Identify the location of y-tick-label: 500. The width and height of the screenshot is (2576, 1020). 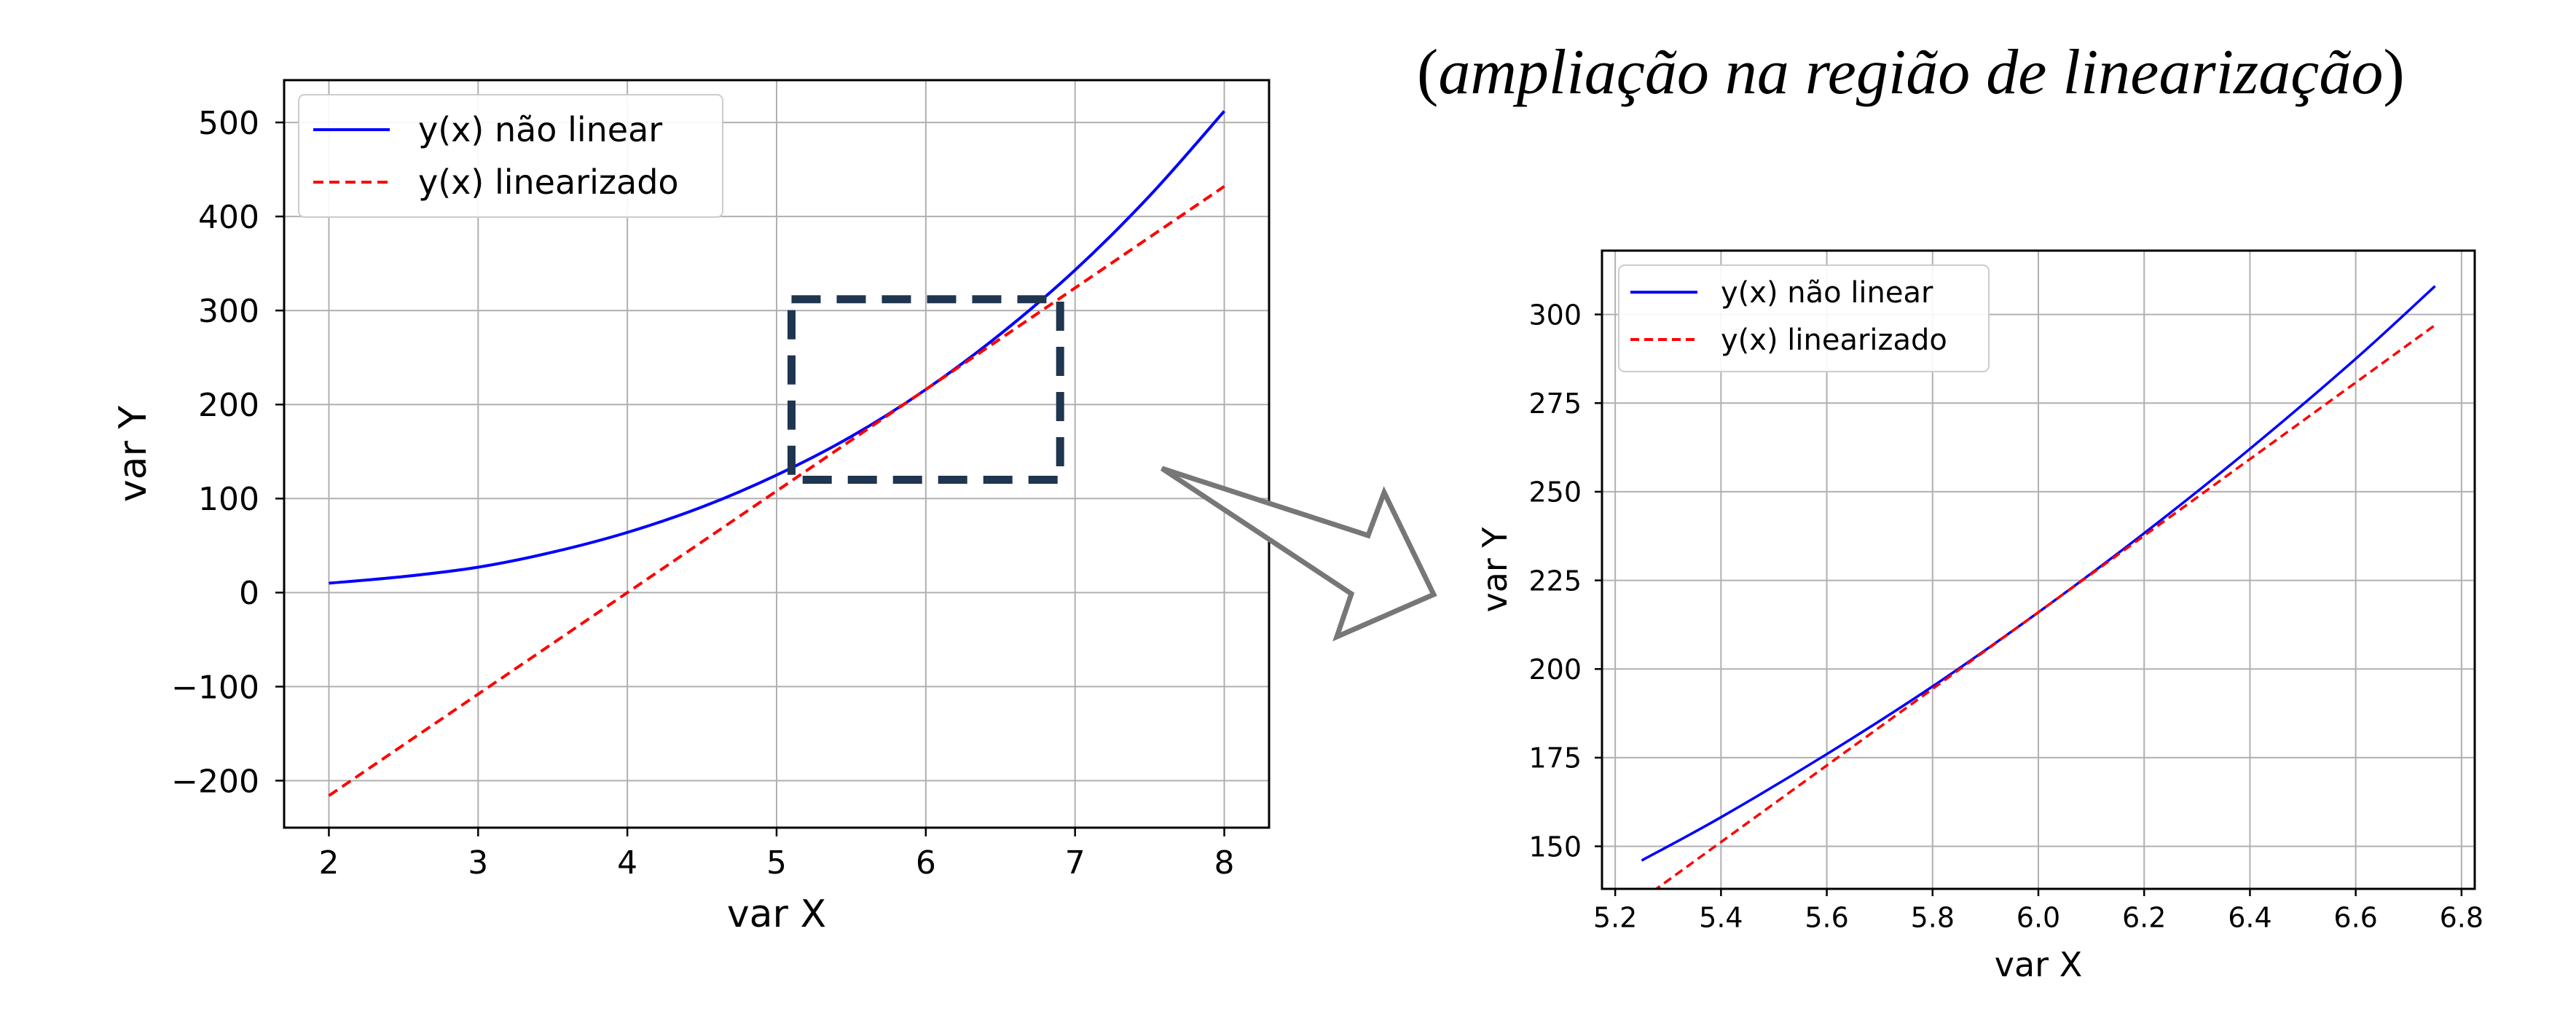
(228, 123).